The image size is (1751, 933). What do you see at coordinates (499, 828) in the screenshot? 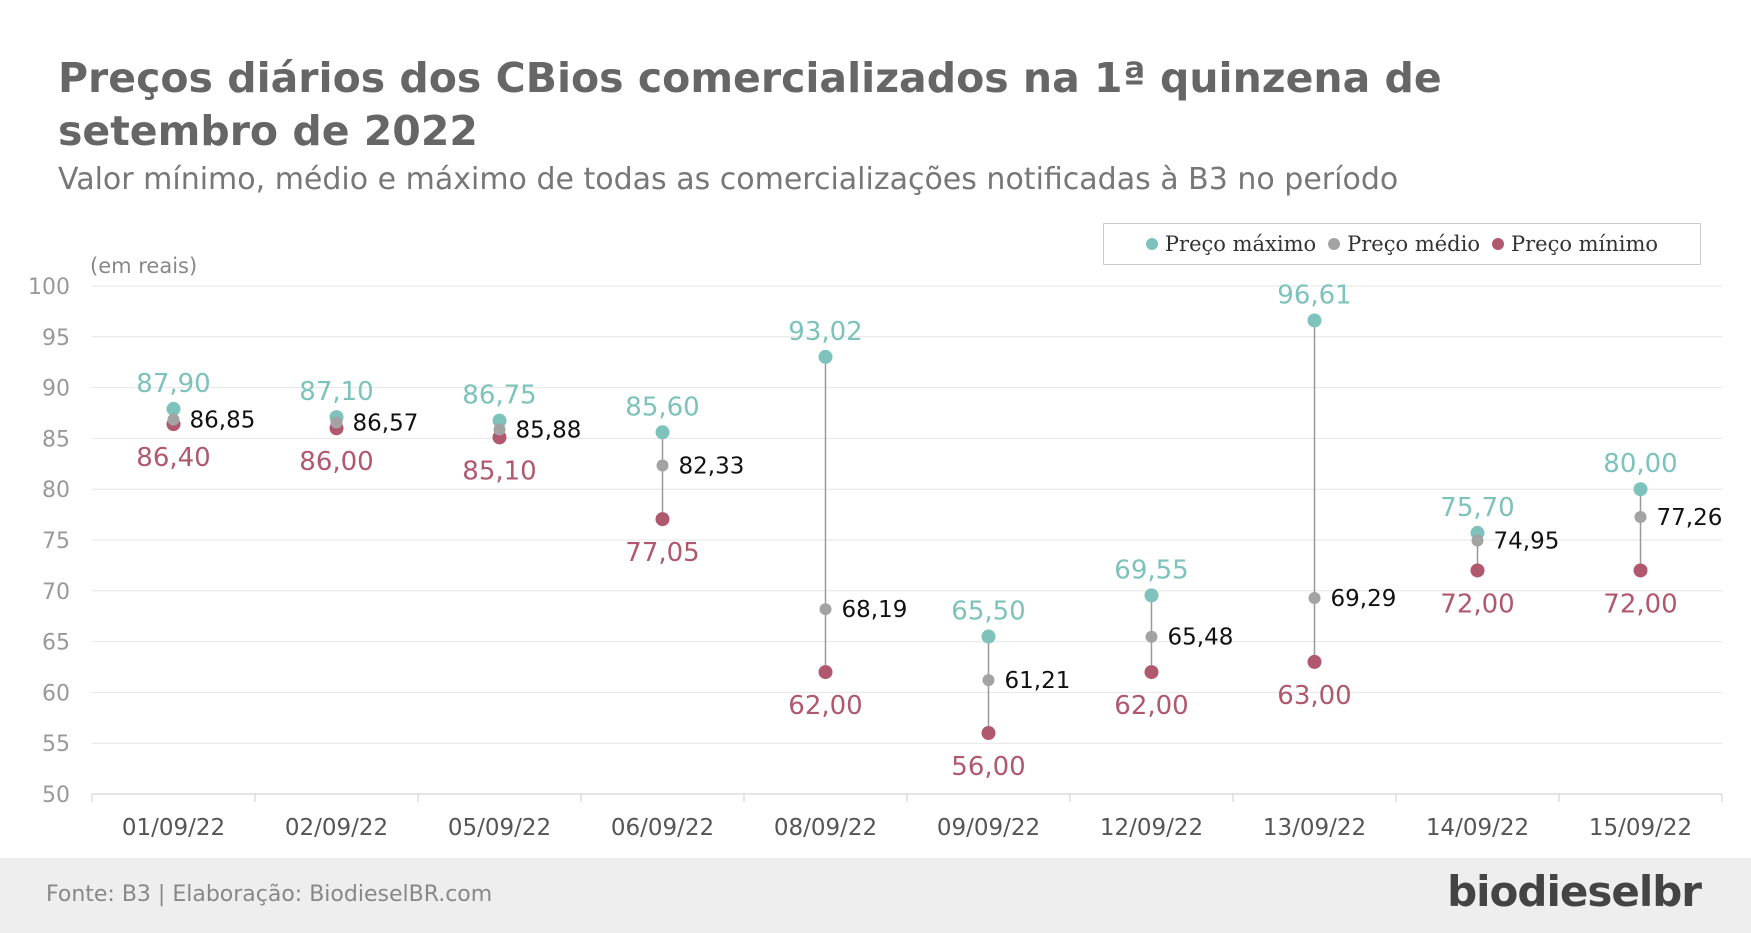
I see `x-tick-label: 05/09/22` at bounding box center [499, 828].